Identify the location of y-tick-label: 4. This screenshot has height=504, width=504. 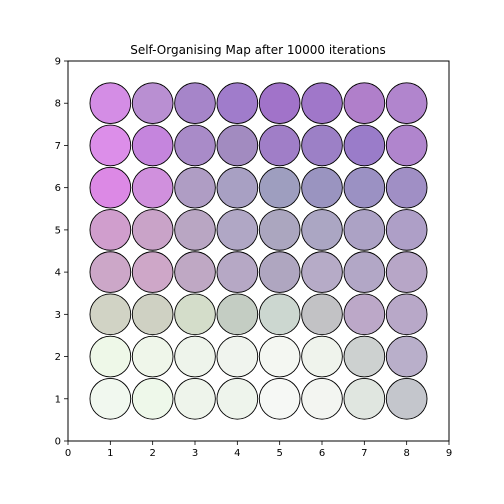
(58, 273).